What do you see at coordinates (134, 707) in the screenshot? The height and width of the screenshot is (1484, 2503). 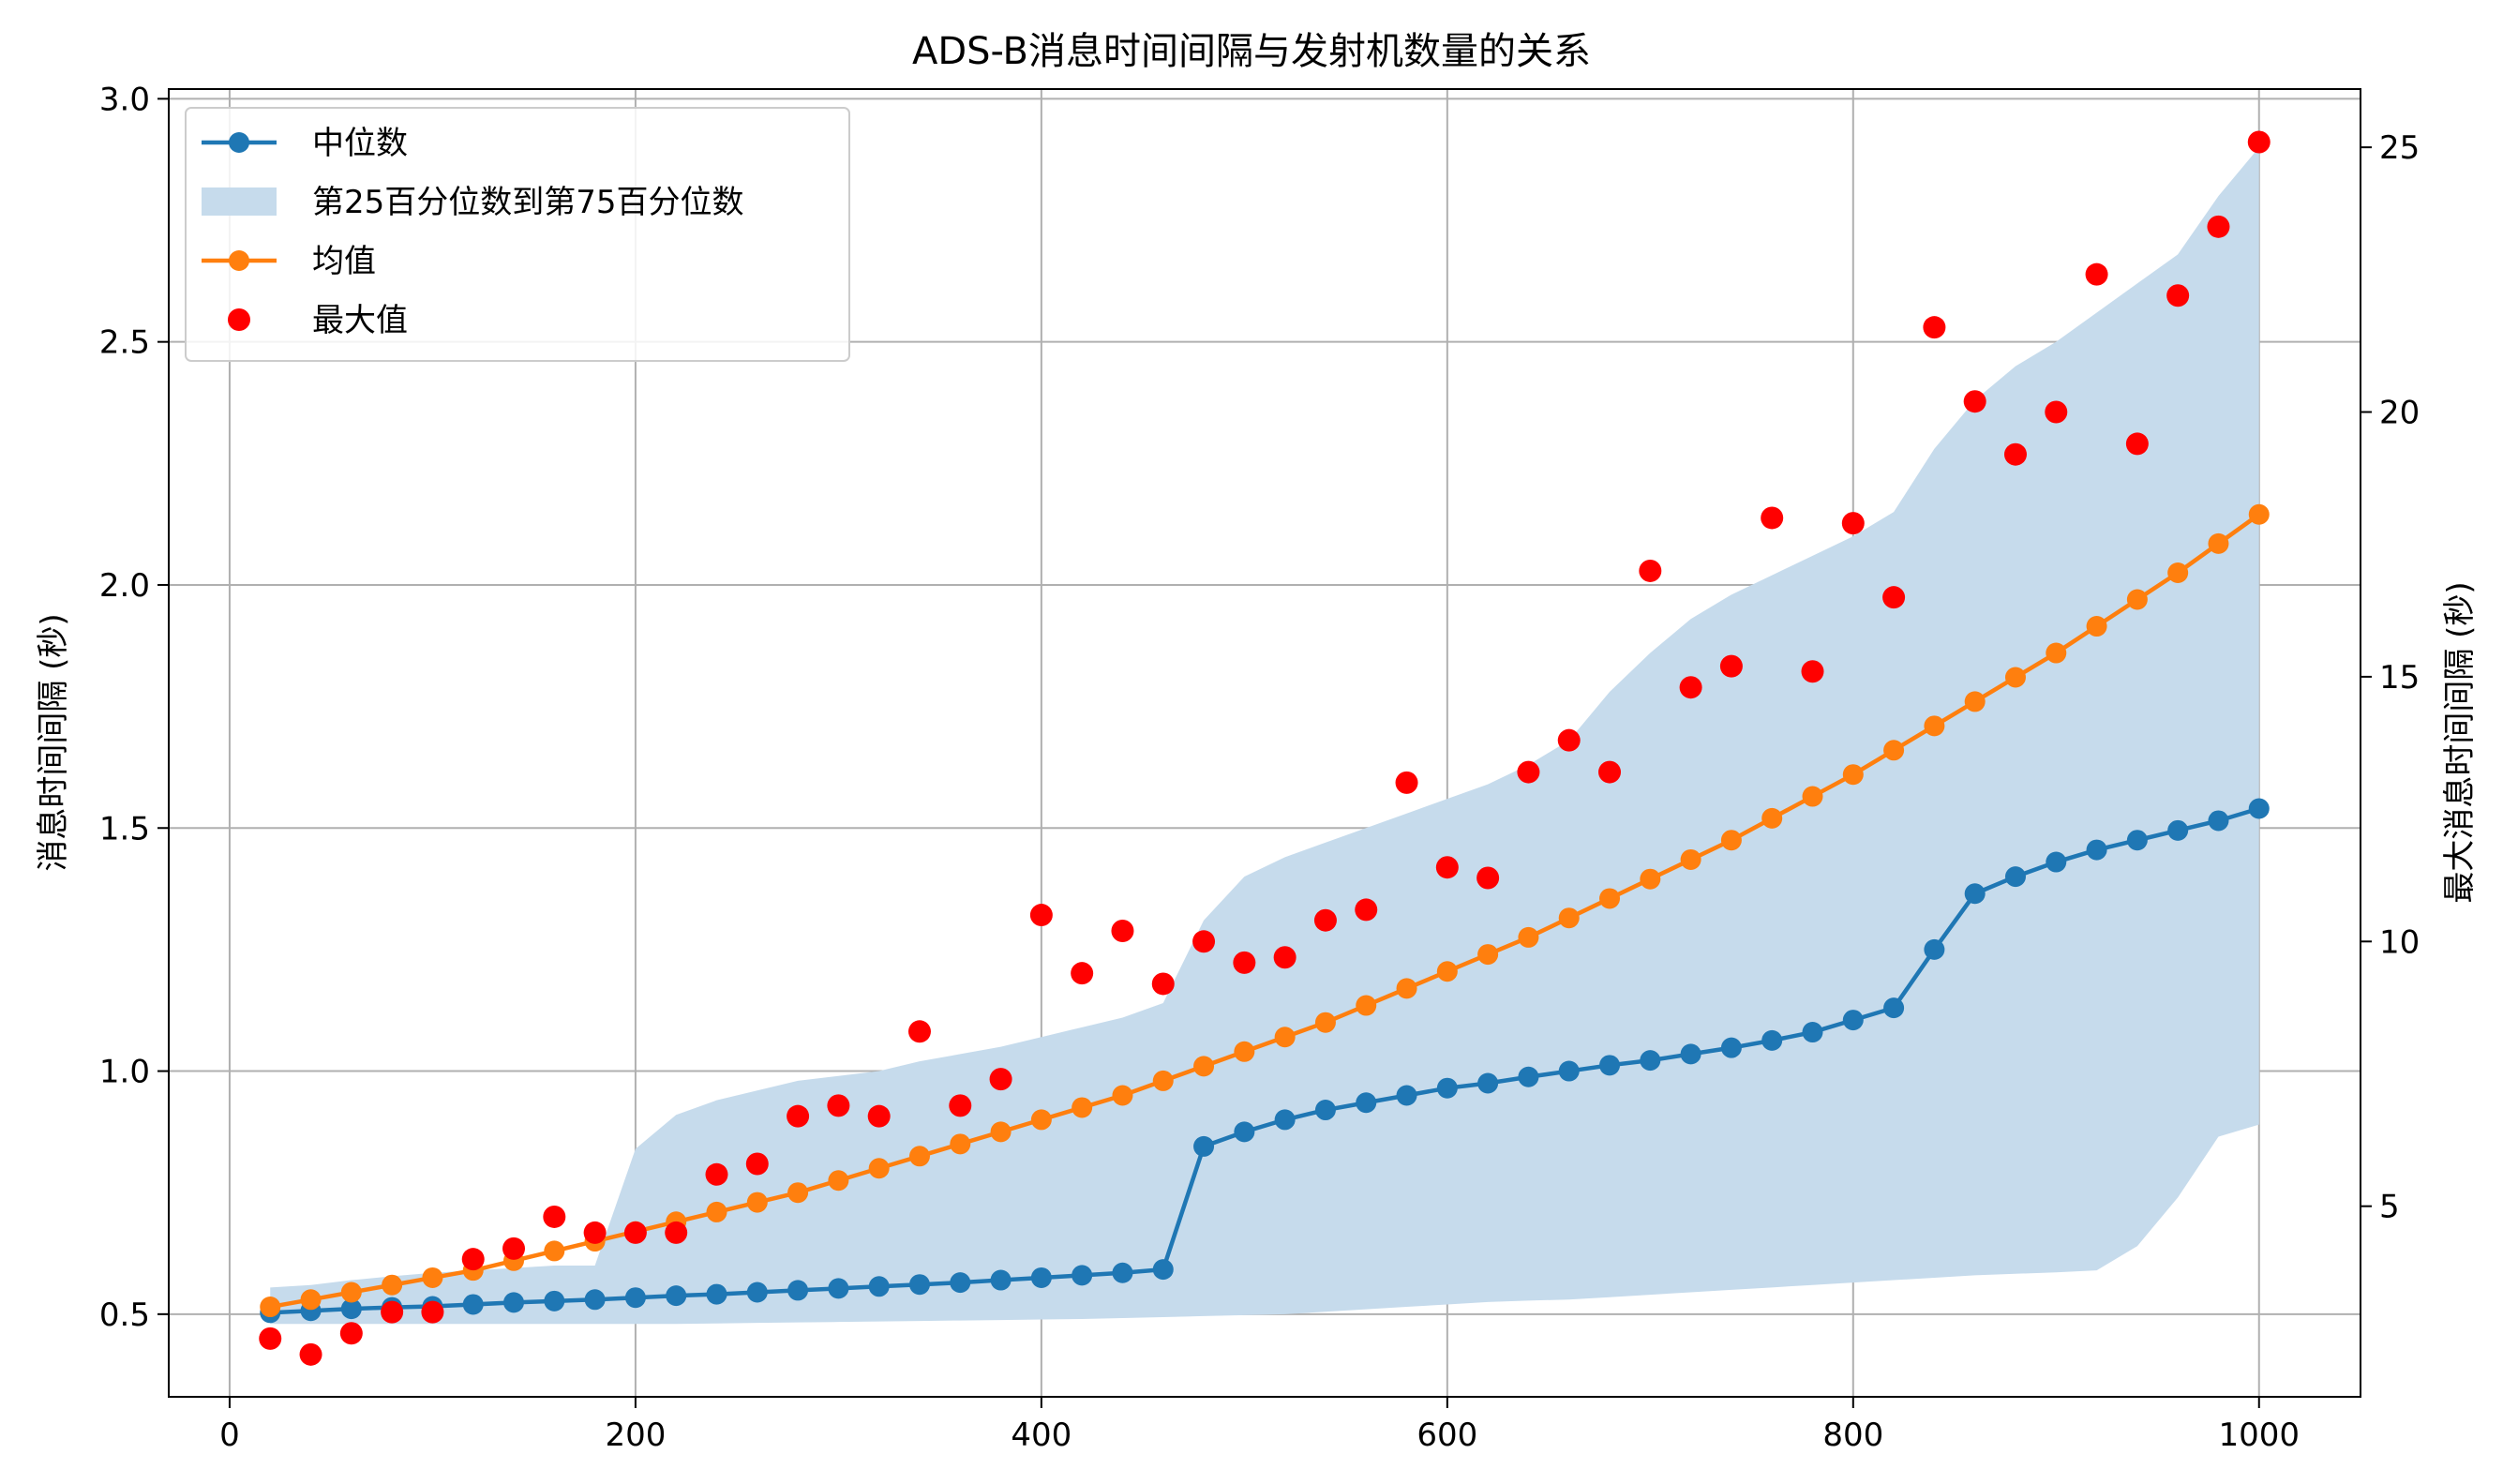 I see `y-left-axis-ticks: 0.5 1.0 1.5 2.0 2.5 3.0` at bounding box center [134, 707].